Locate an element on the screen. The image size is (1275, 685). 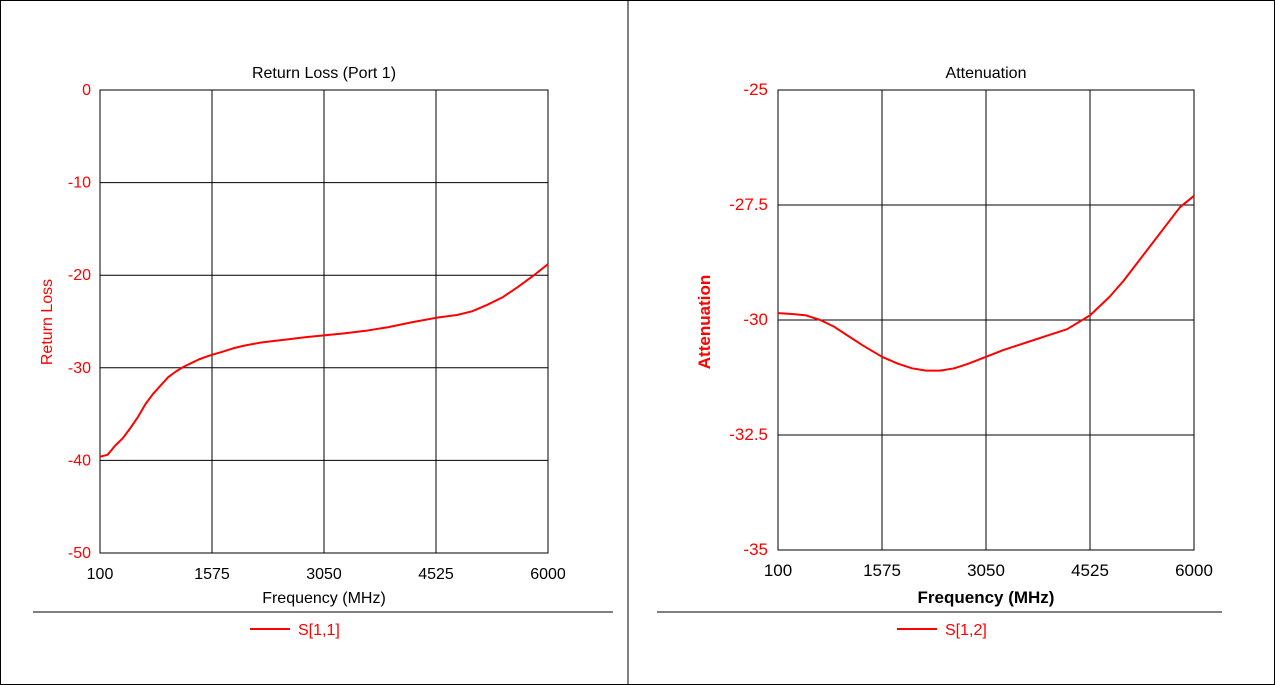
y-axis-label: Return Loss is located at coordinates (47, 322).